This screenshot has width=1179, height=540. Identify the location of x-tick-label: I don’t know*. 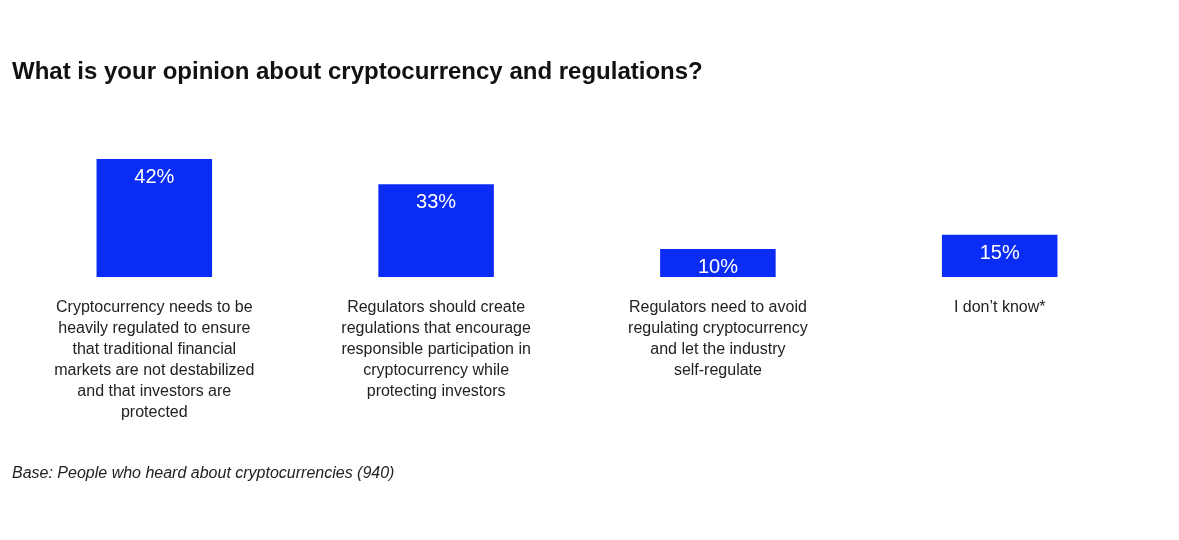
(999, 306).